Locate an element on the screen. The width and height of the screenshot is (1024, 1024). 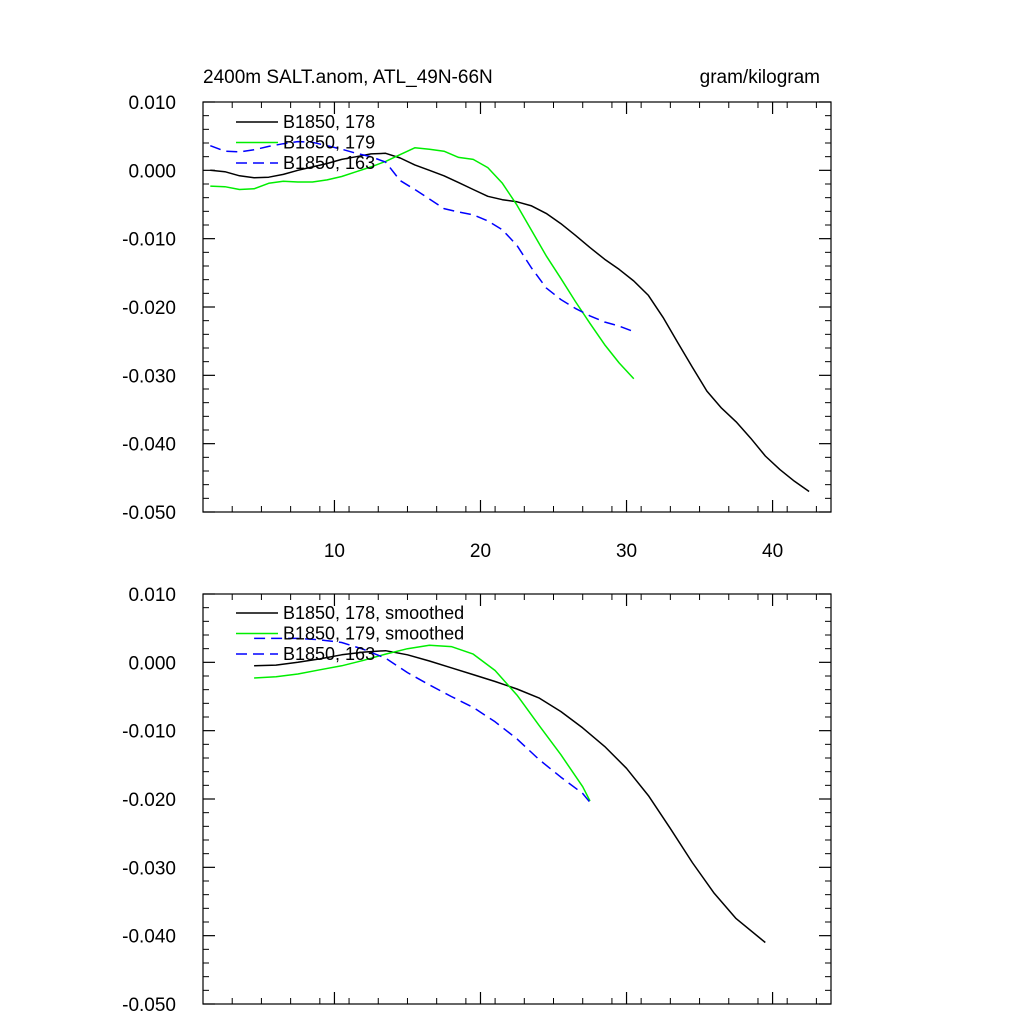
x-tick-label: 30 is located at coordinates (626, 551).